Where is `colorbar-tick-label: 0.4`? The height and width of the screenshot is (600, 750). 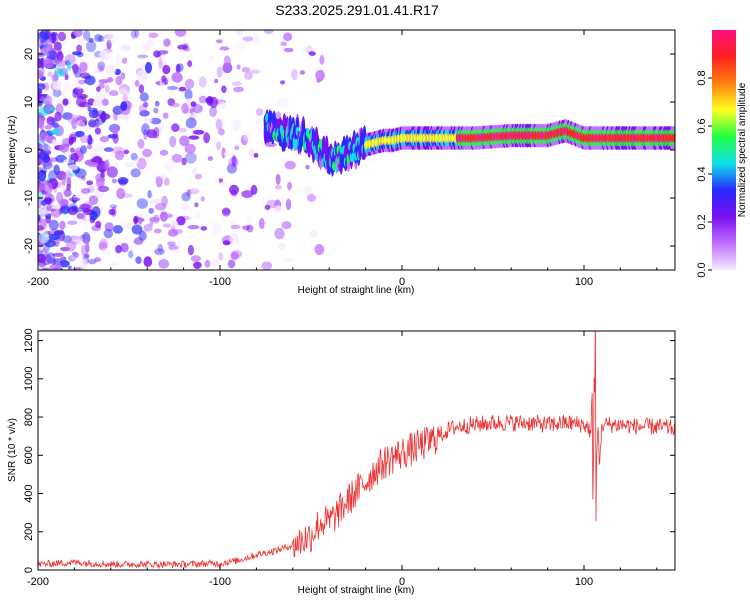 colorbar-tick-label: 0.4 is located at coordinates (702, 173).